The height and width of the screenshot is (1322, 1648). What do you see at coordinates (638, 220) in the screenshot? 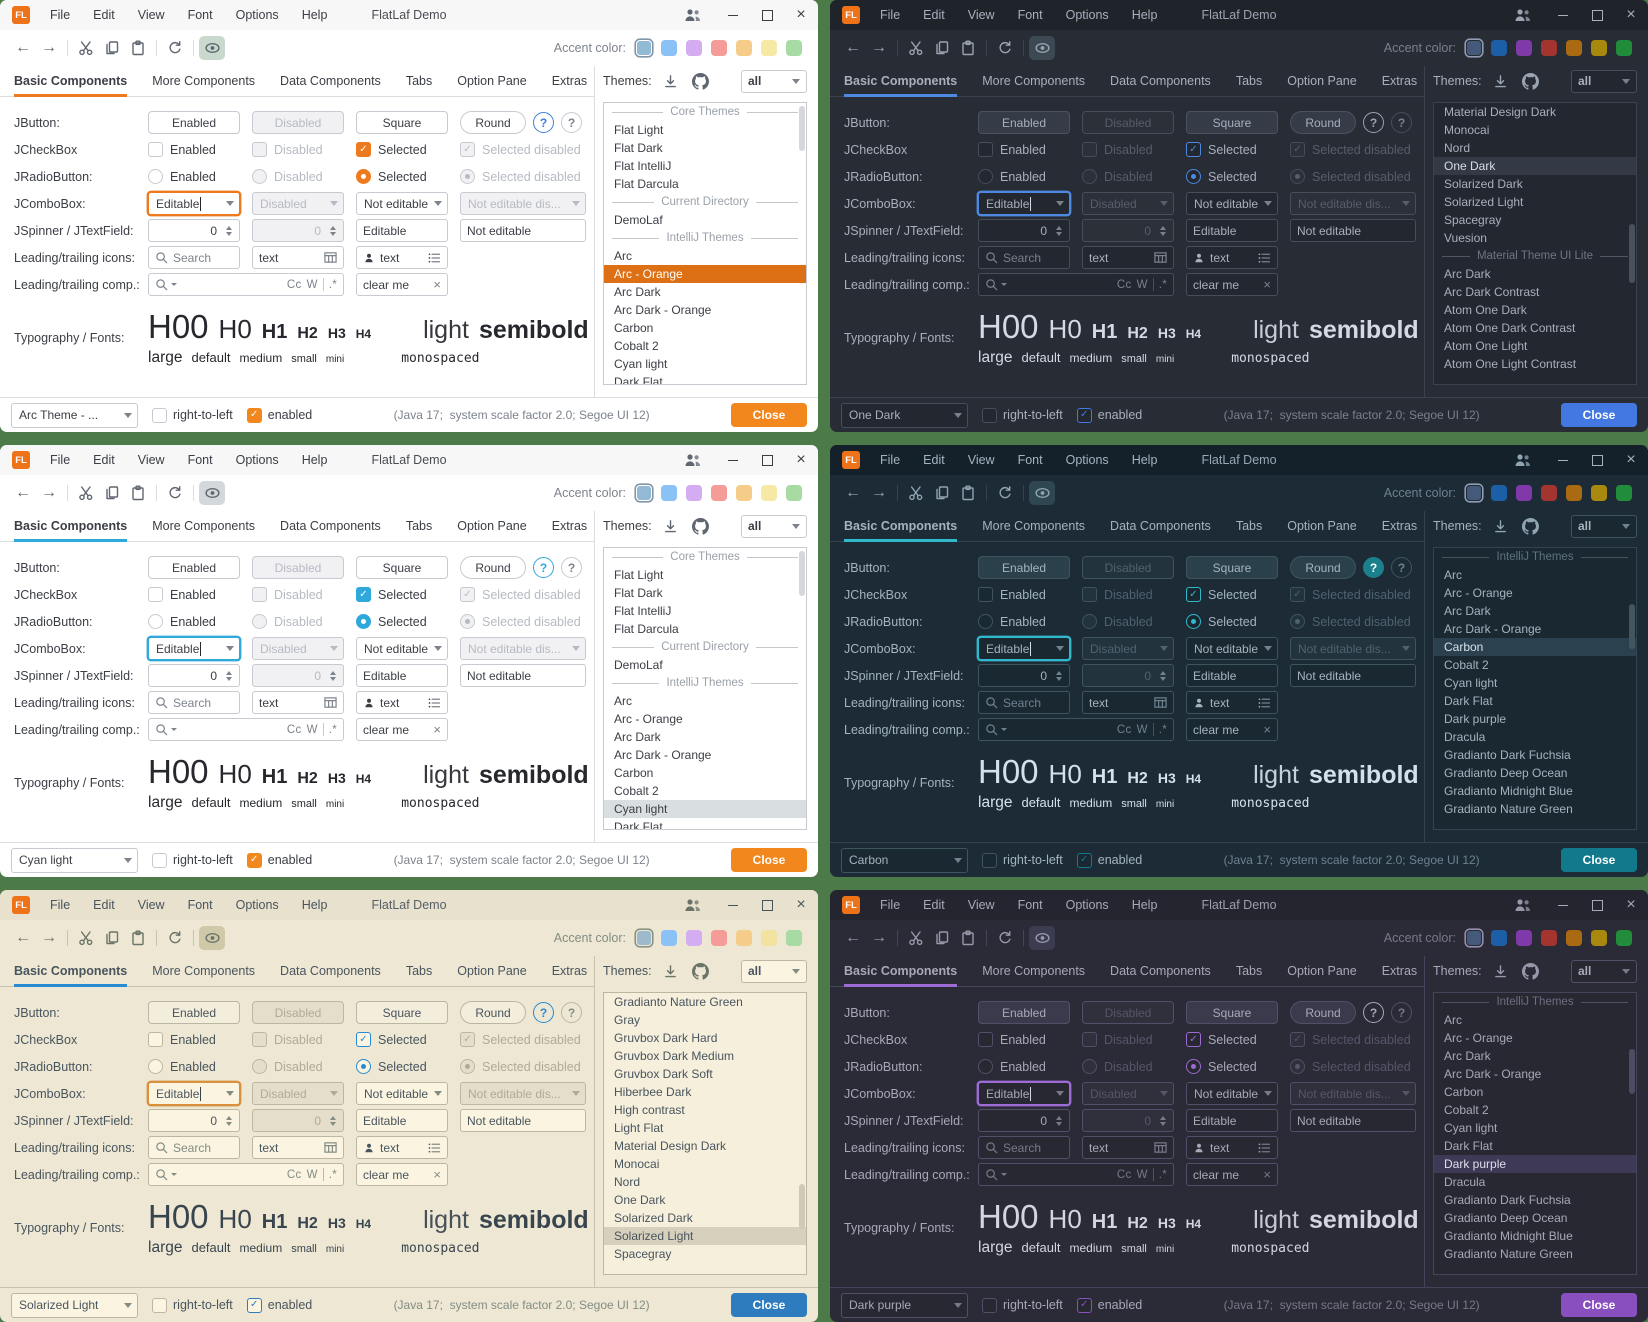
I see `theme-item-demolaf: DemoLaf` at bounding box center [638, 220].